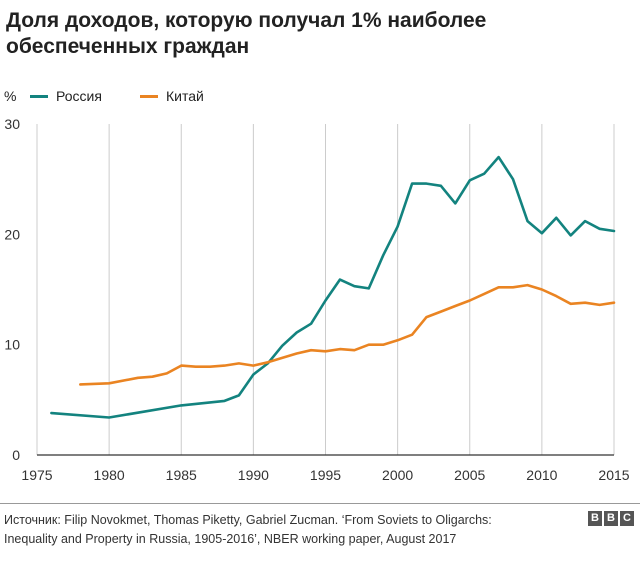 This screenshot has width=640, height=564. Describe the element at coordinates (185, 96) in the screenshot. I see `legend-label-china: Китай` at that location.